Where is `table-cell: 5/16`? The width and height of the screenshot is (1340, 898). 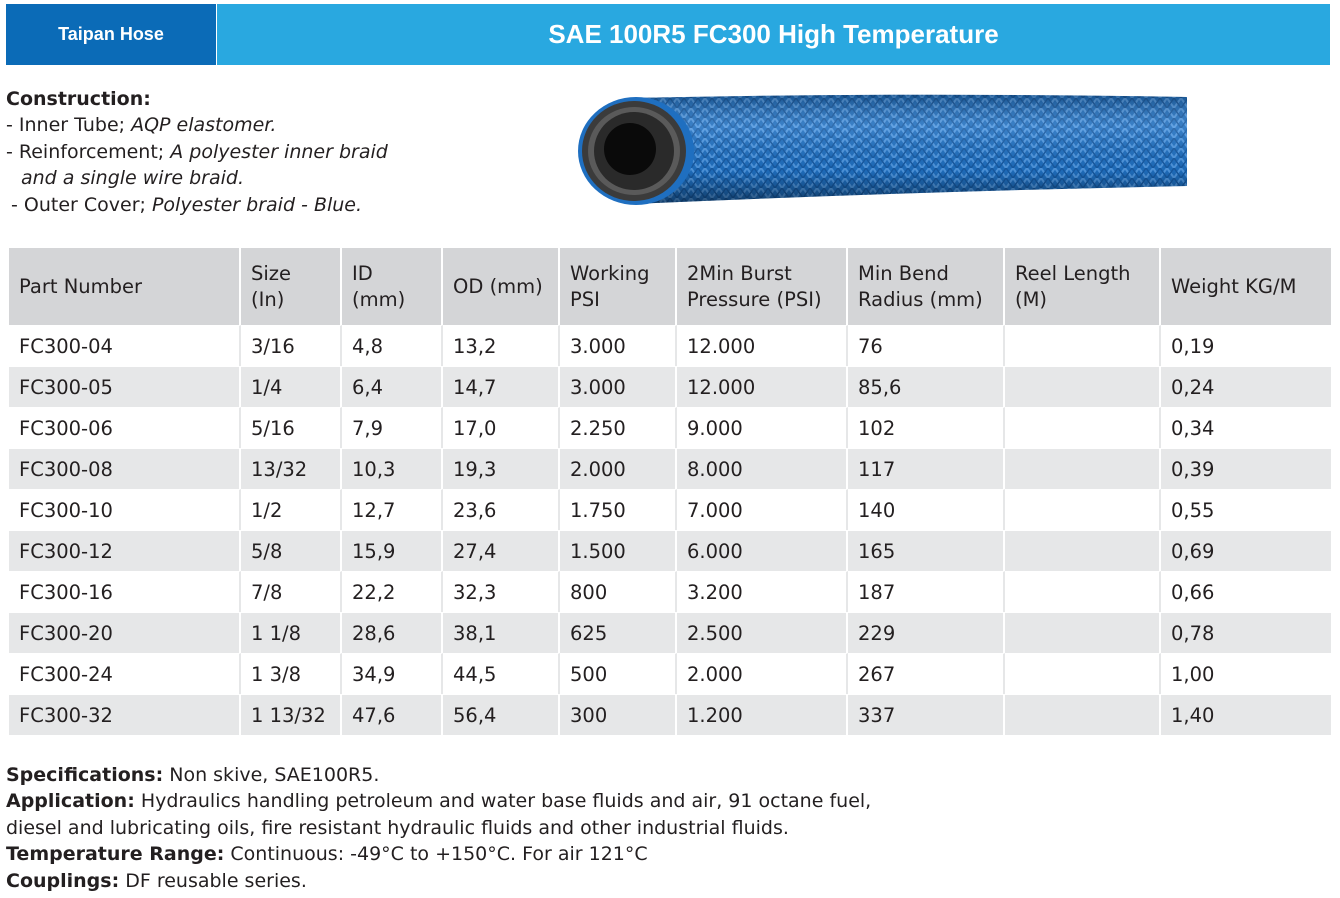
table-cell: 5/16 is located at coordinates (291, 427).